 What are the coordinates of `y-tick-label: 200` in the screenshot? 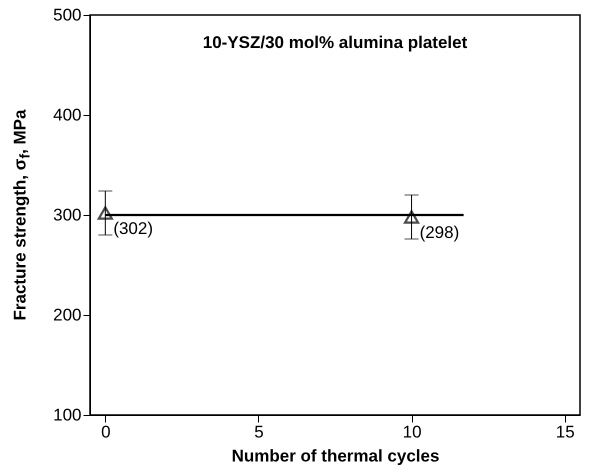 It's located at (67, 315).